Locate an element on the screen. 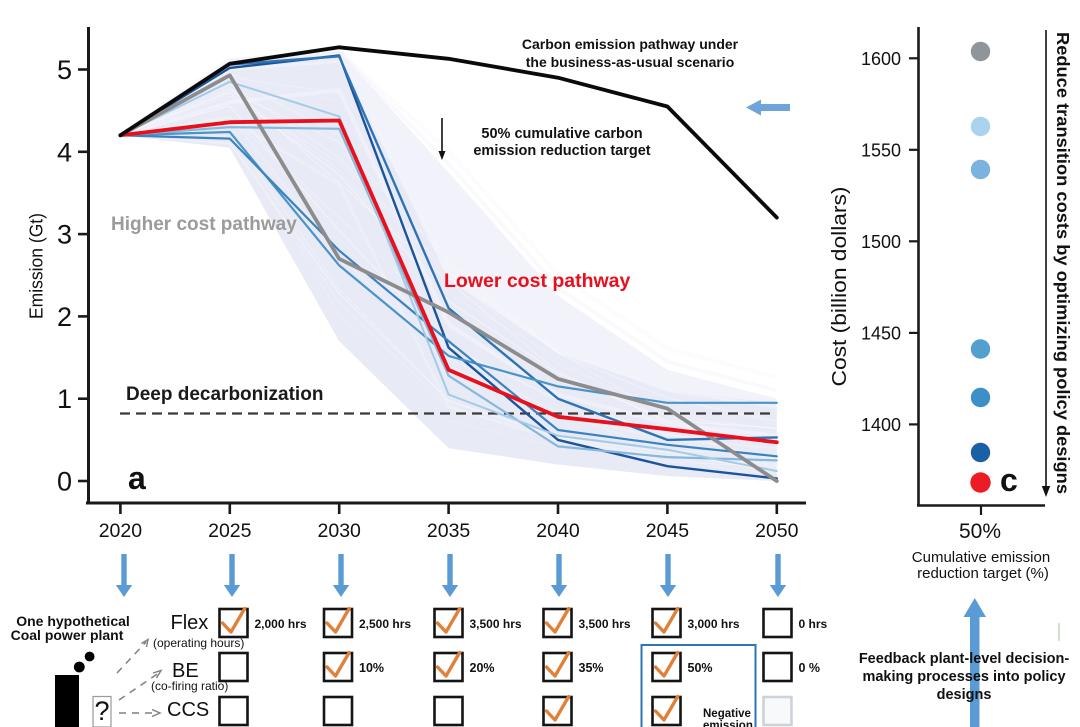 Image resolution: width=1080 pixels, height=727 pixels. svg-text: c is located at coordinates (1009, 480).